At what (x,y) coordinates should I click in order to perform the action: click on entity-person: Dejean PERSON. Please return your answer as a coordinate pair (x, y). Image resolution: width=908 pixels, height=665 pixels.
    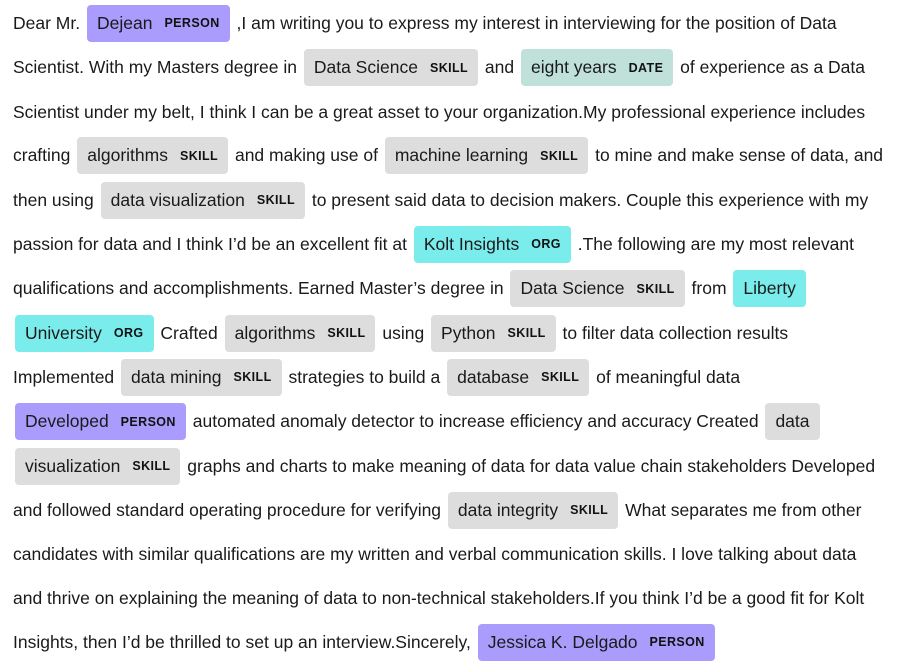
    Looking at the image, I should click on (158, 23).